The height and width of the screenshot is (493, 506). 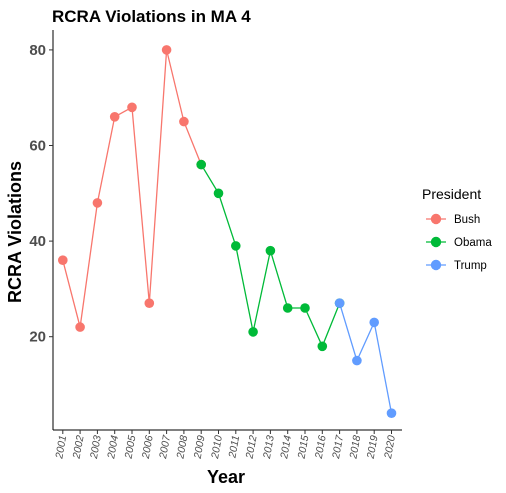 What do you see at coordinates (96, 447) in the screenshot?
I see `x-tick-label-2003: 2003` at bounding box center [96, 447].